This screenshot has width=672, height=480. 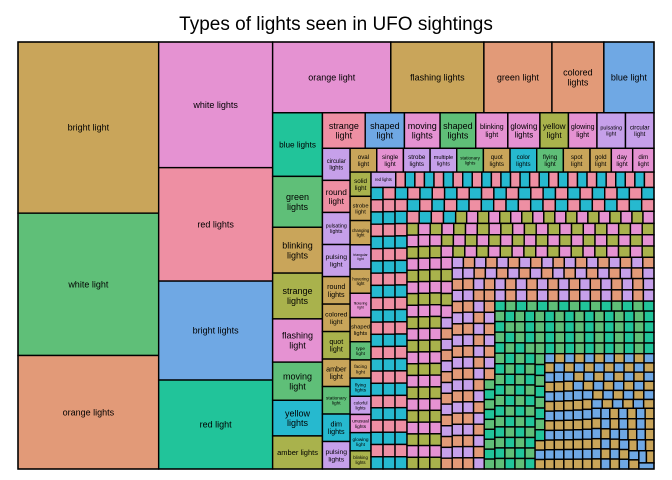 I want to click on tile-label: yellow light, so click(x=554, y=131).